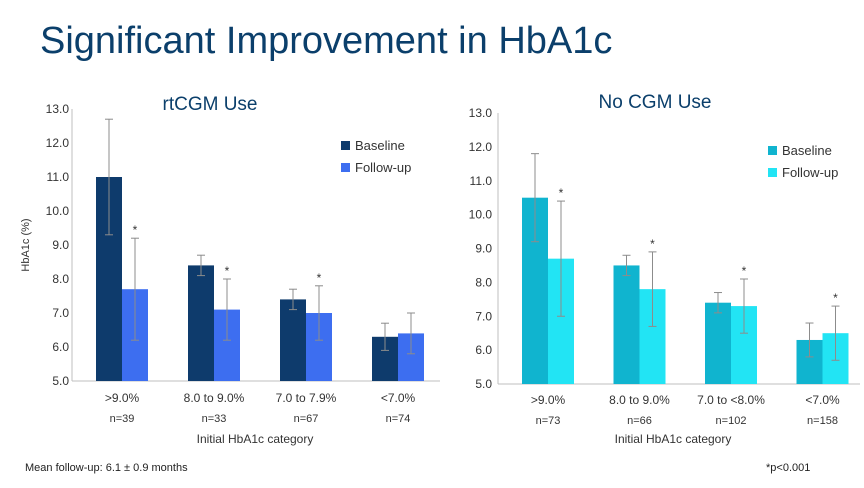  What do you see at coordinates (788, 468) in the screenshot?
I see `footnote-p-value: *p<0.001` at bounding box center [788, 468].